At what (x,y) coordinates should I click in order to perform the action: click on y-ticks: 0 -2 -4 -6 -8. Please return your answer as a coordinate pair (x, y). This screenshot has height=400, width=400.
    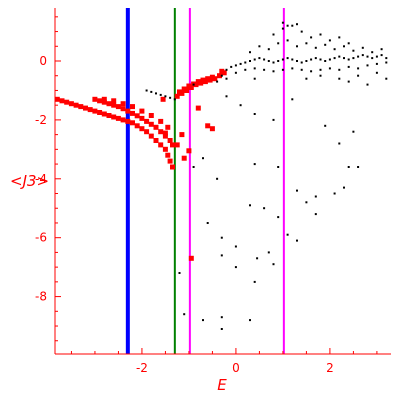
    Looking at the image, I should click on (48, 179).